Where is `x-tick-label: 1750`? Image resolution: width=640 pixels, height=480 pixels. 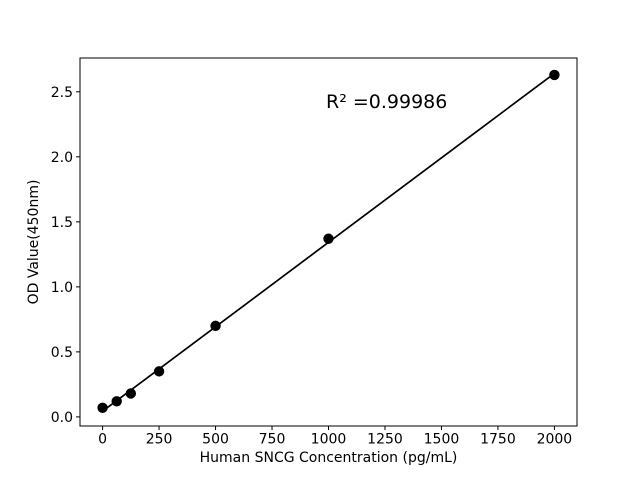 x-tick-label: 1750 is located at coordinates (498, 440).